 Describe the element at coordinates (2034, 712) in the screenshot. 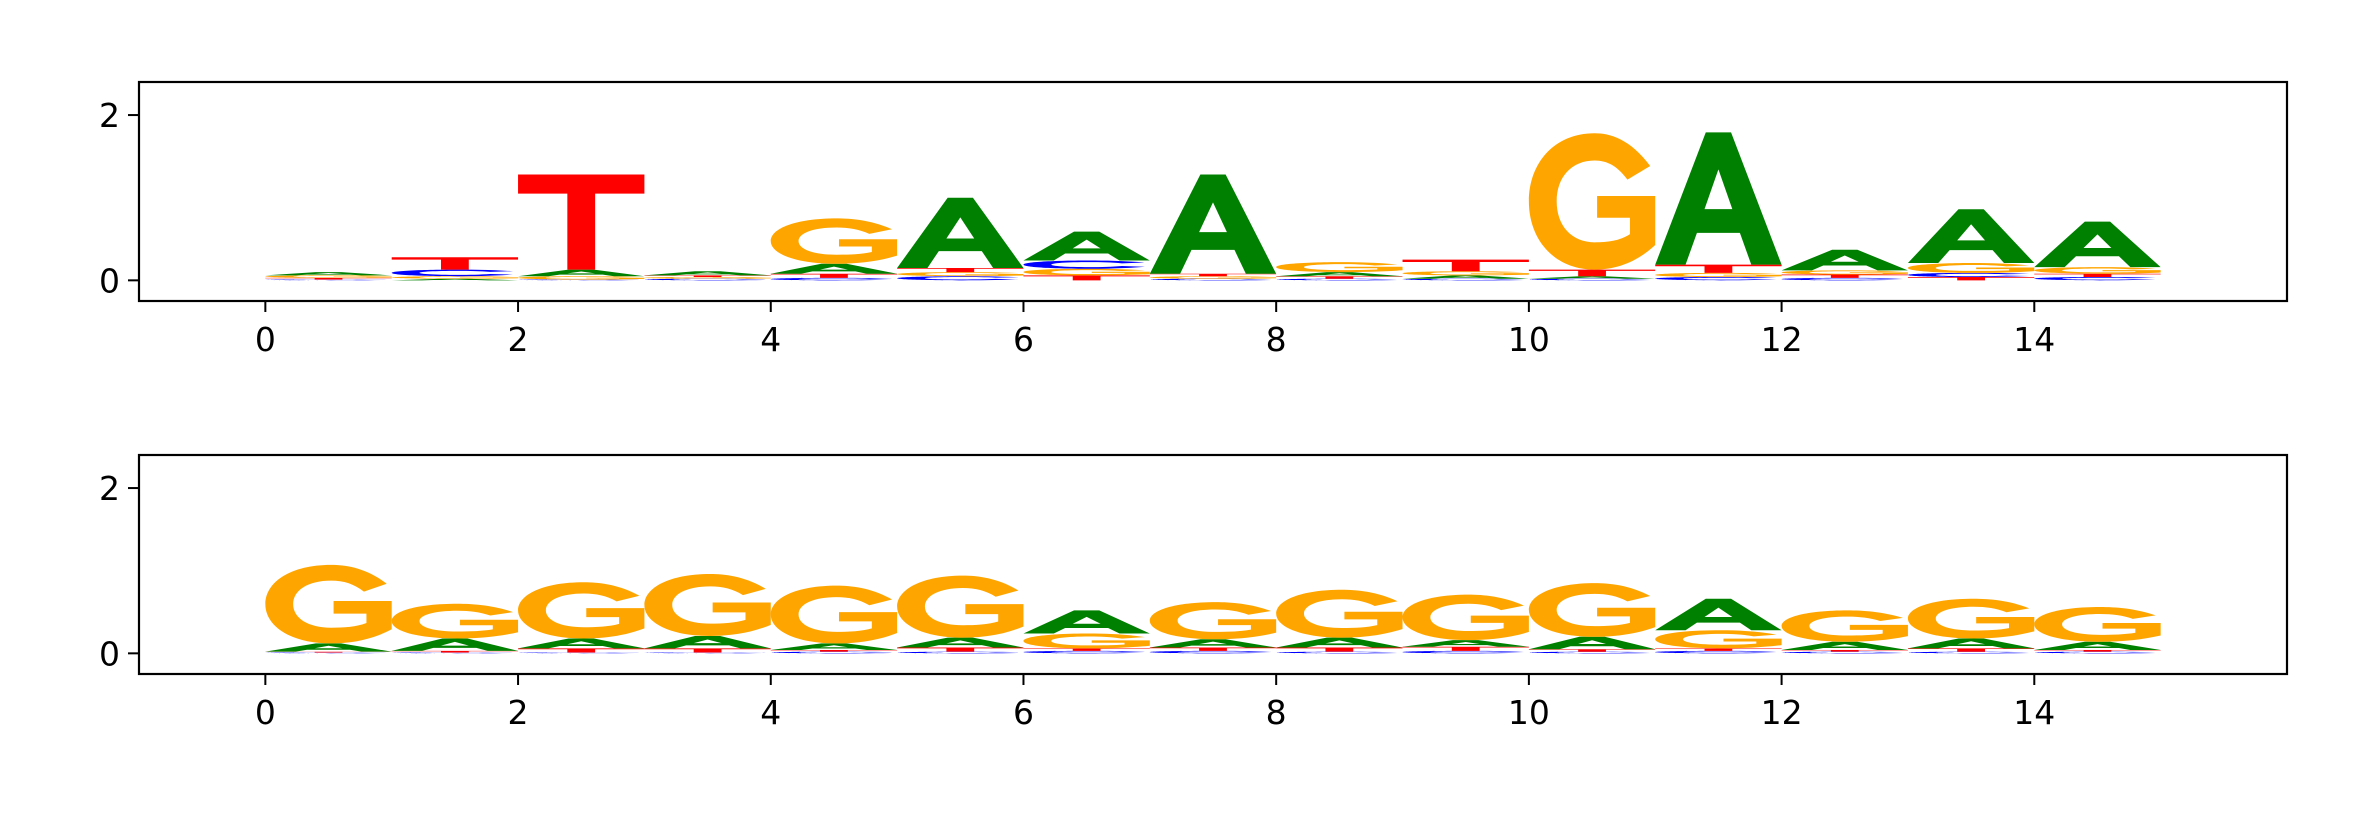

I see `x-tick-label: 14` at that location.